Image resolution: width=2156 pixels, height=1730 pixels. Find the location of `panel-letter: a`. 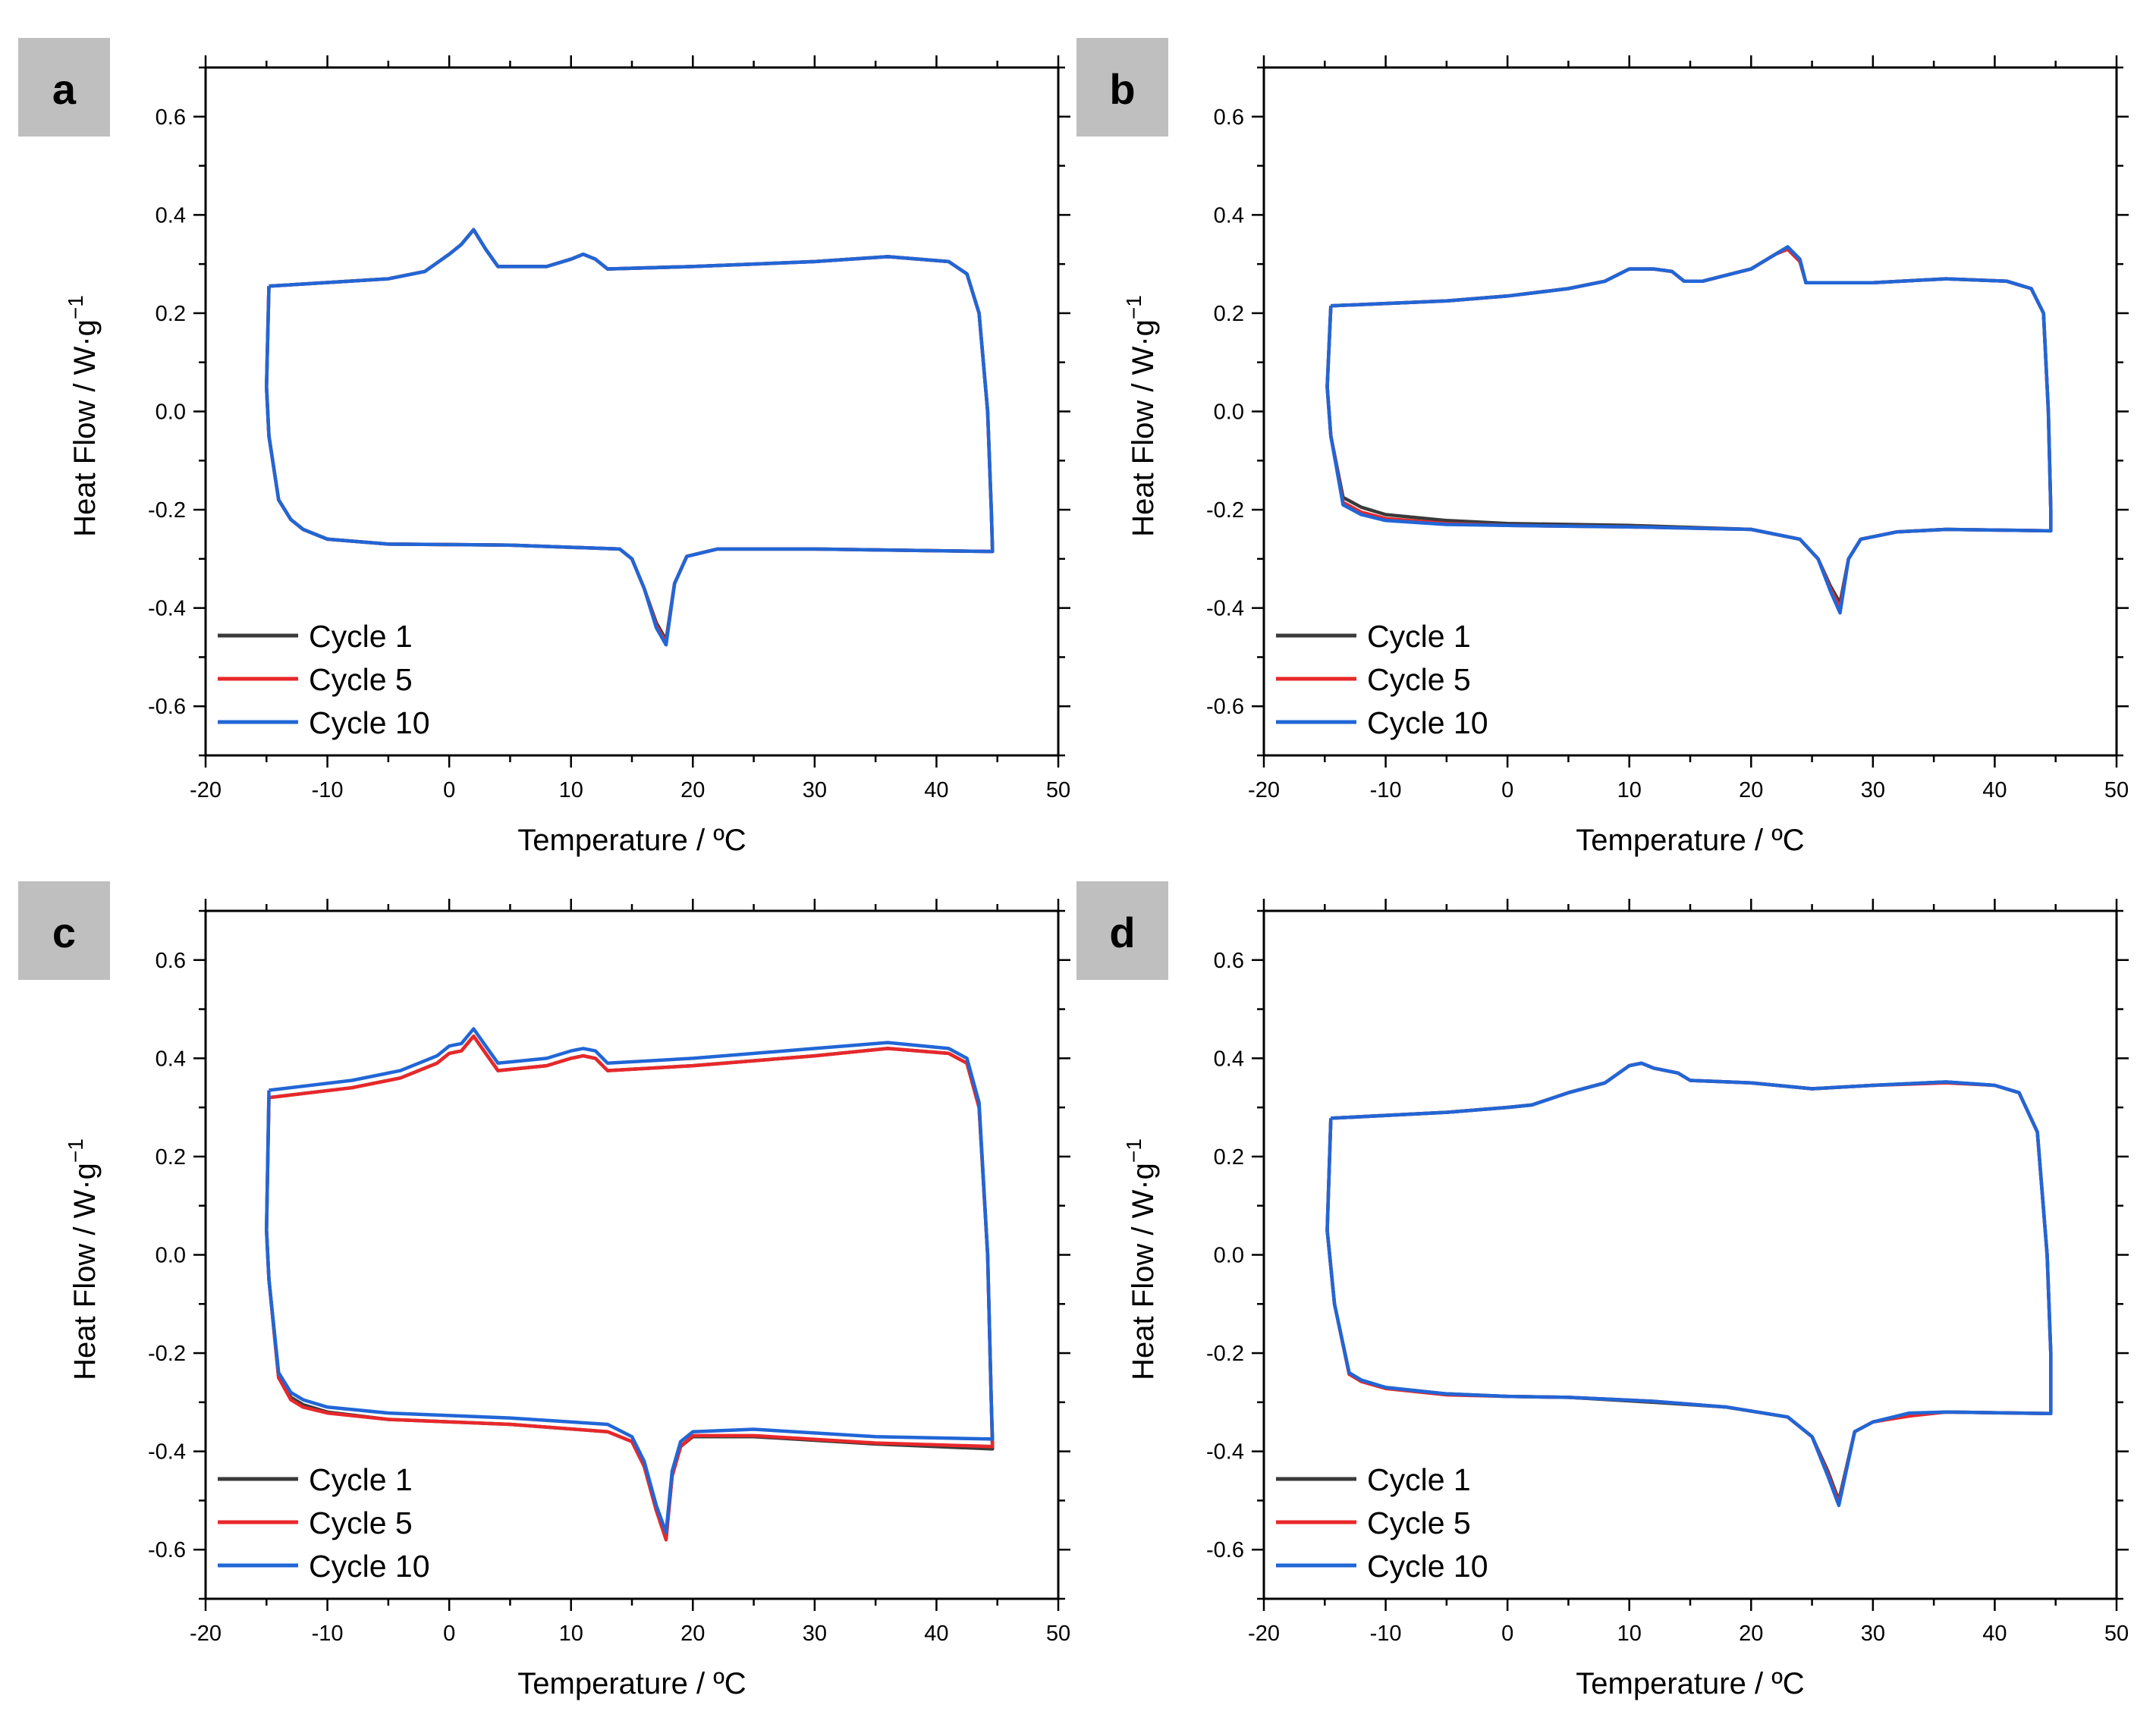

panel-letter: a is located at coordinates (64, 89).